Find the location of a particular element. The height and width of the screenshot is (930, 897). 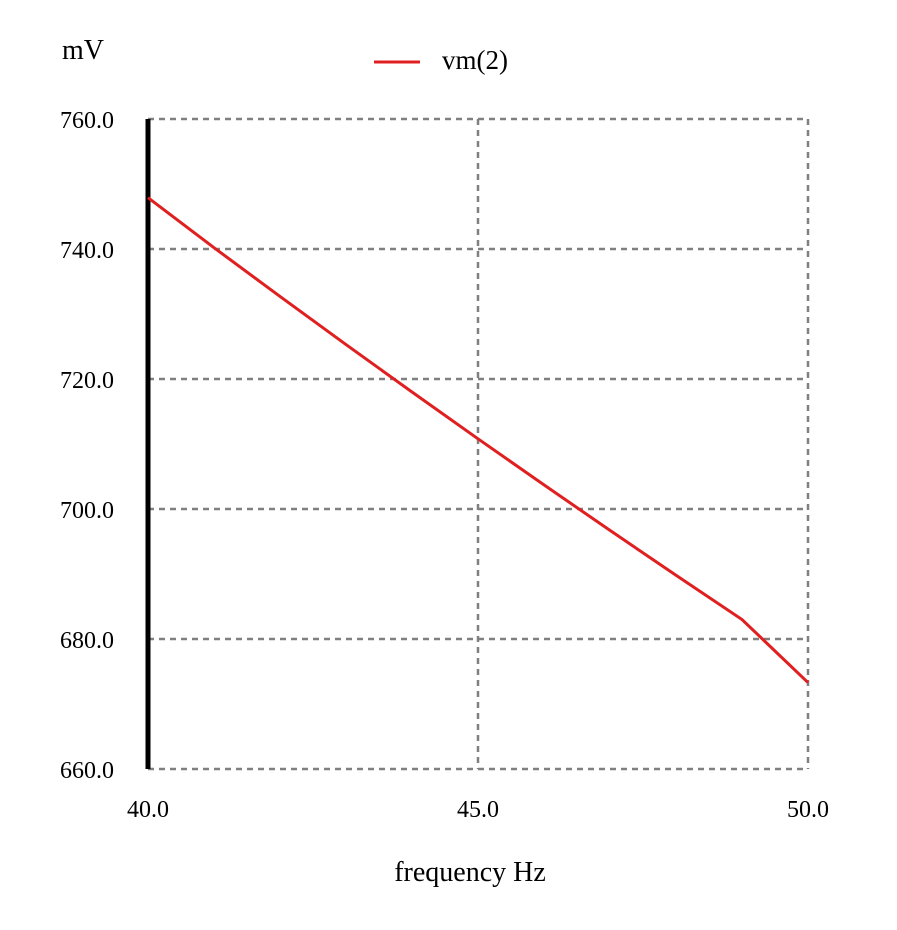

x-tick-label: 45.0 is located at coordinates (478, 810).